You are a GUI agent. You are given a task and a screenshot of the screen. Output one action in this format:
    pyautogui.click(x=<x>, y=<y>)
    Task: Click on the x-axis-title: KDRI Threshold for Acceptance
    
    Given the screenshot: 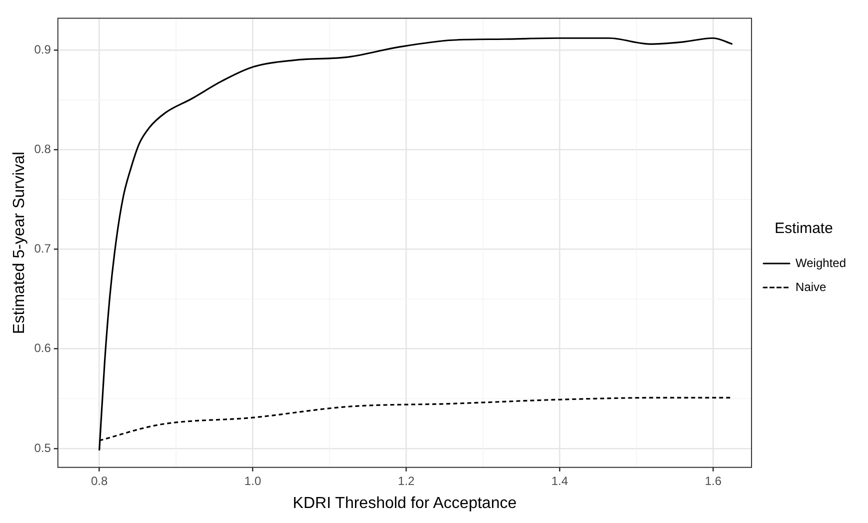 What is the action you would take?
    pyautogui.click(x=404, y=503)
    